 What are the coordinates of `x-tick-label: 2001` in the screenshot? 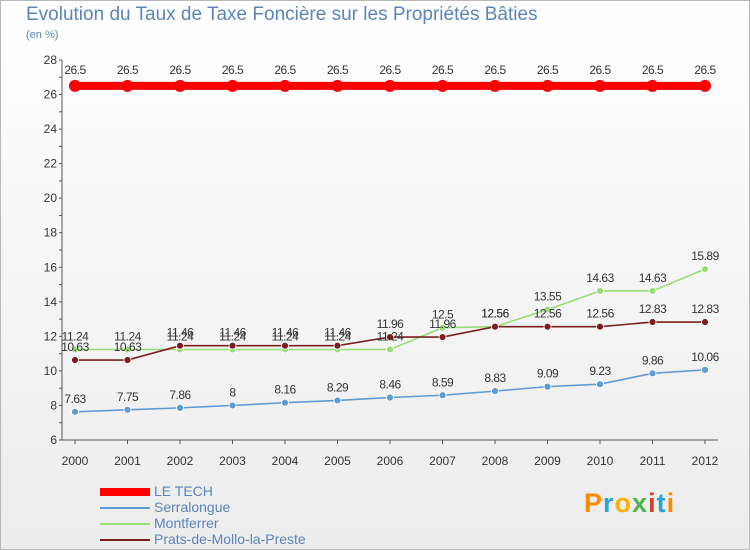 It's located at (127, 461).